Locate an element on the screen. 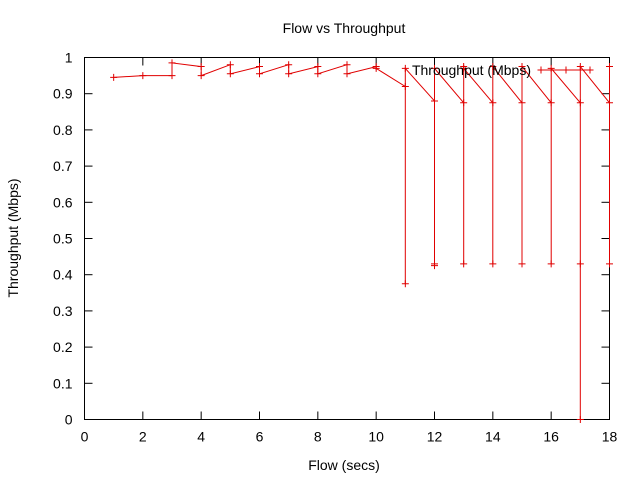 The width and height of the screenshot is (640, 480). y-tick-label: 1 is located at coordinates (69, 58).